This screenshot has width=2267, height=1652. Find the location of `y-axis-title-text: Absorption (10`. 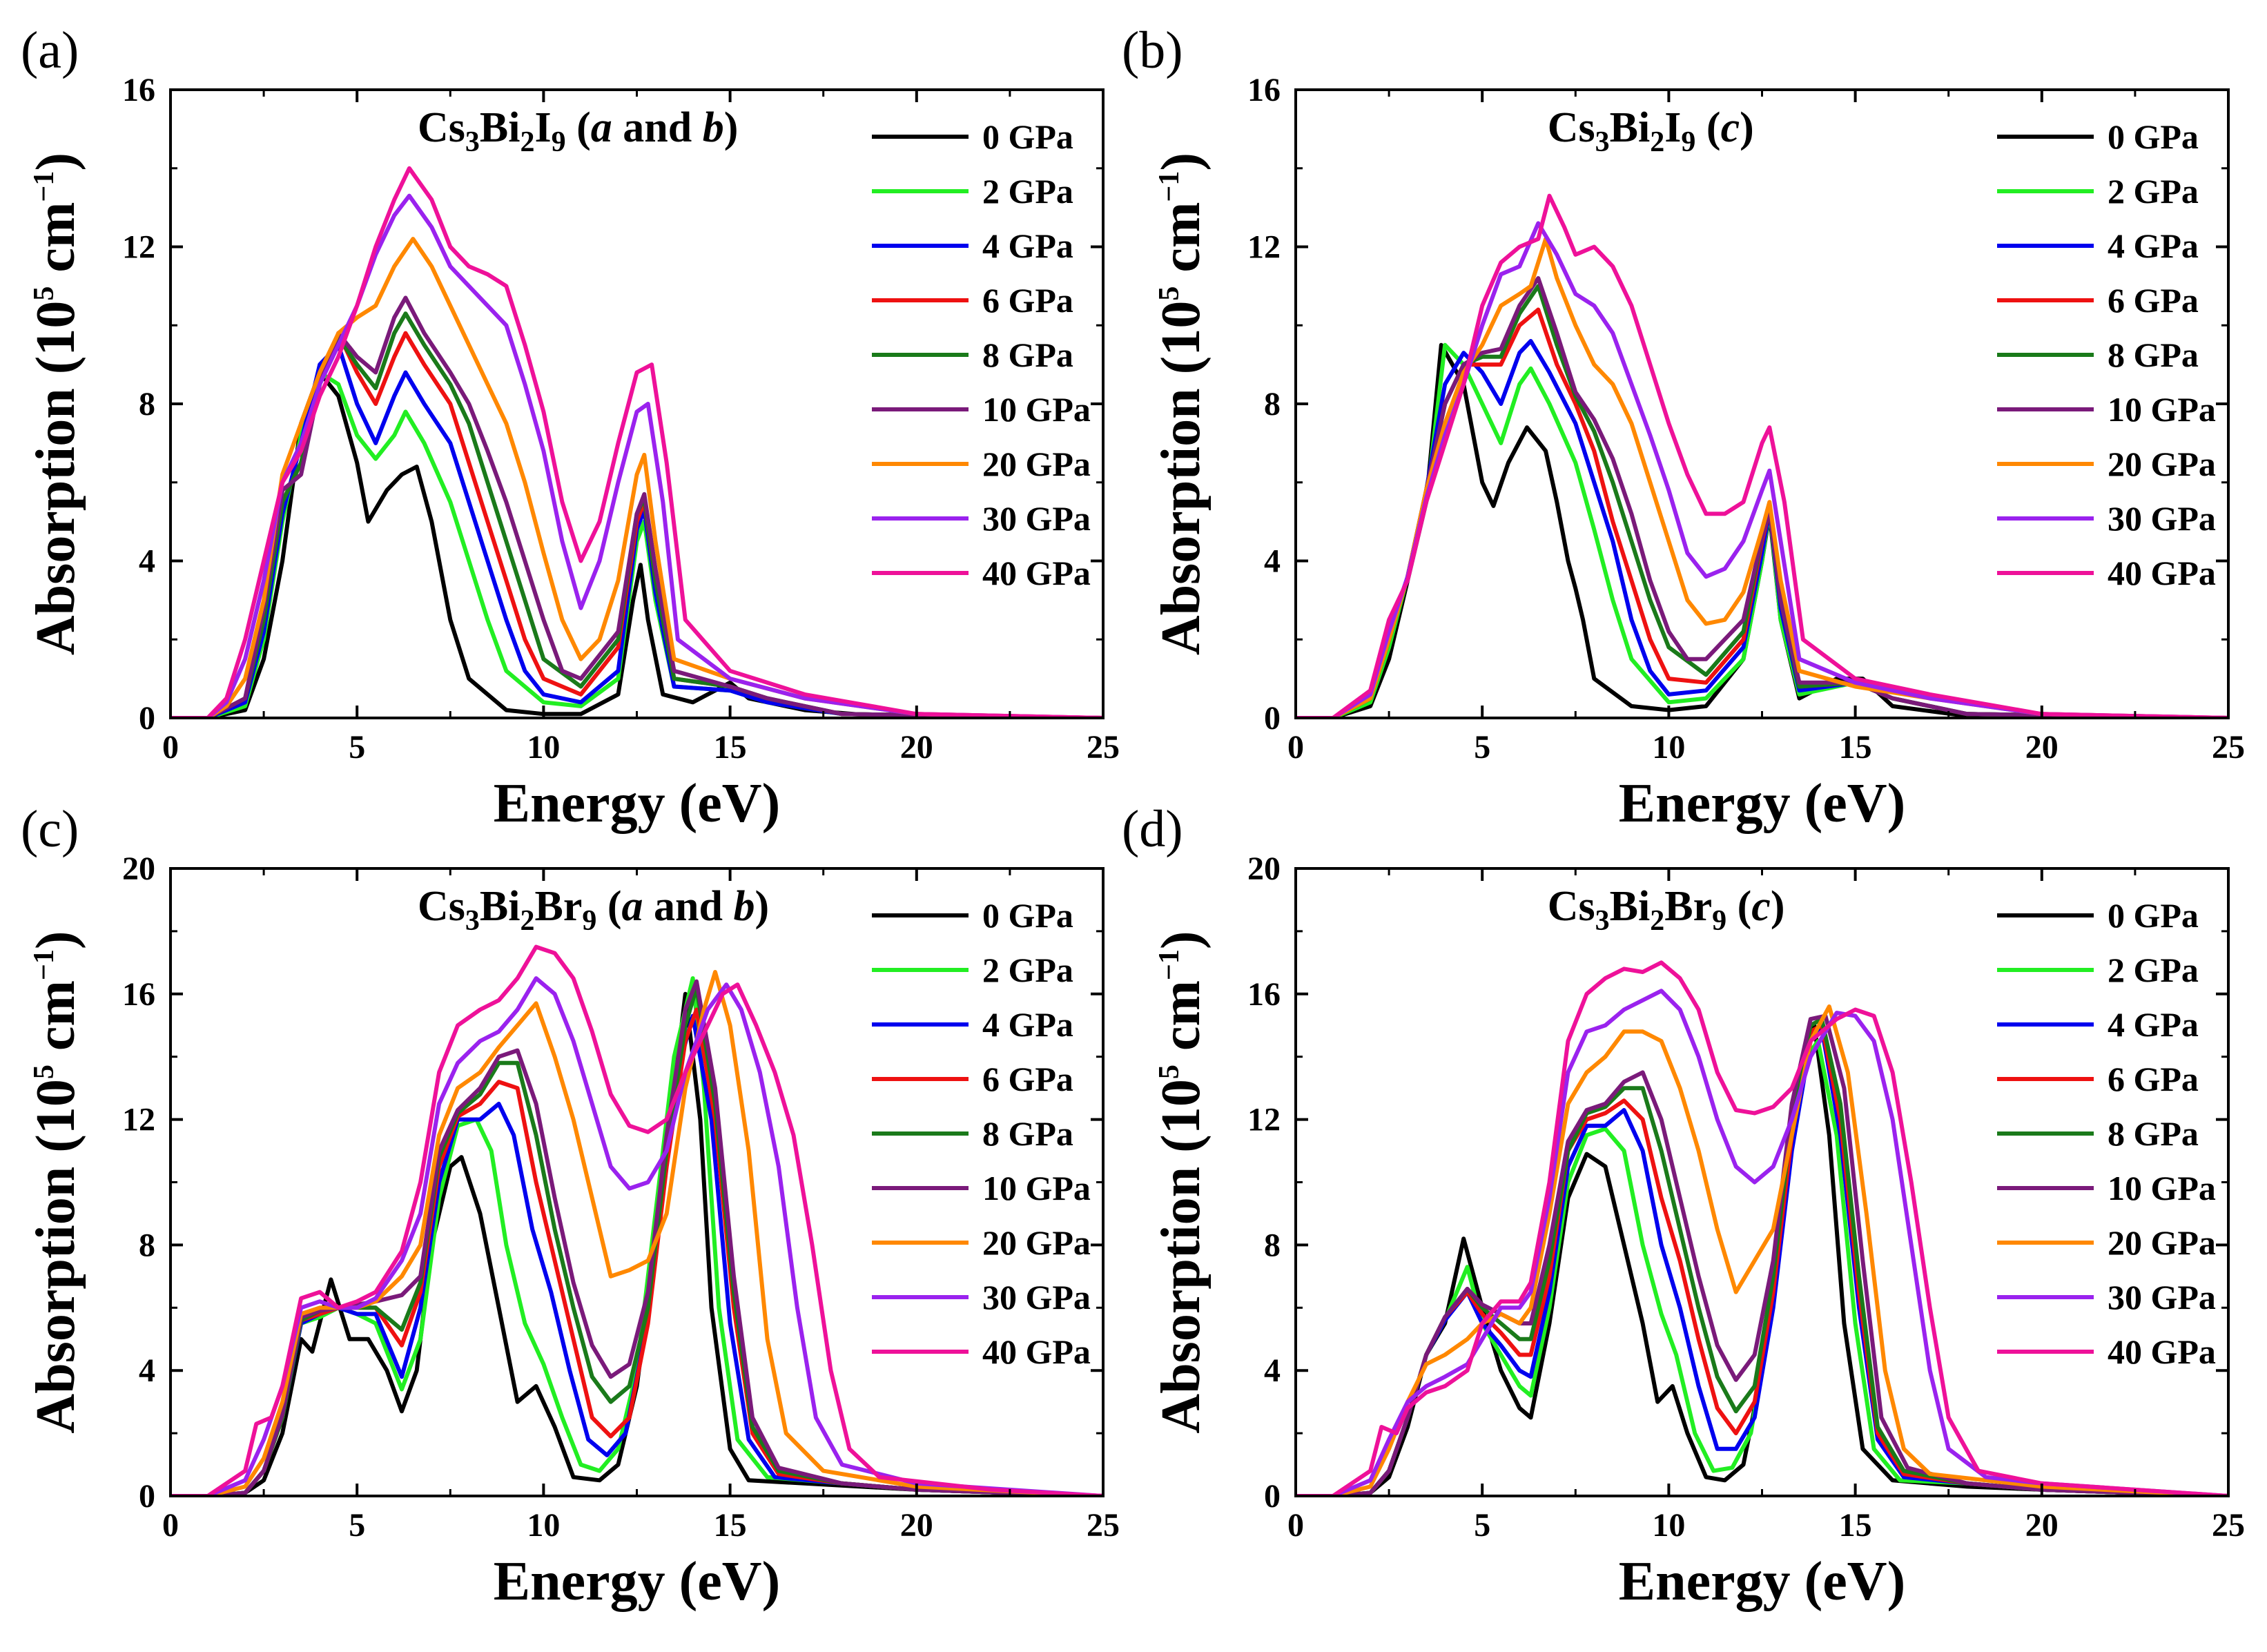

y-axis-title-text: Absorption (10 is located at coordinates (56, 1256).